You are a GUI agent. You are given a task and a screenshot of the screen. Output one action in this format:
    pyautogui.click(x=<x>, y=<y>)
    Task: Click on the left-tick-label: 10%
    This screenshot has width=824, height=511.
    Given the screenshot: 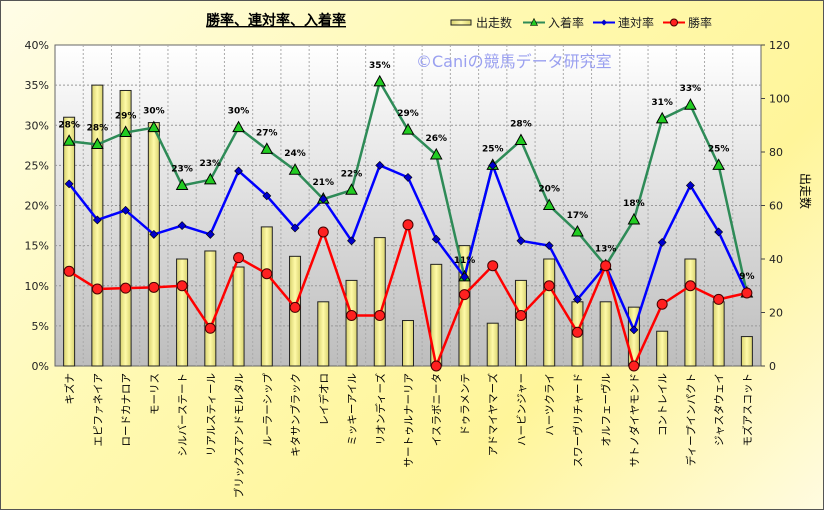 What is the action you would take?
    pyautogui.click(x=37, y=286)
    